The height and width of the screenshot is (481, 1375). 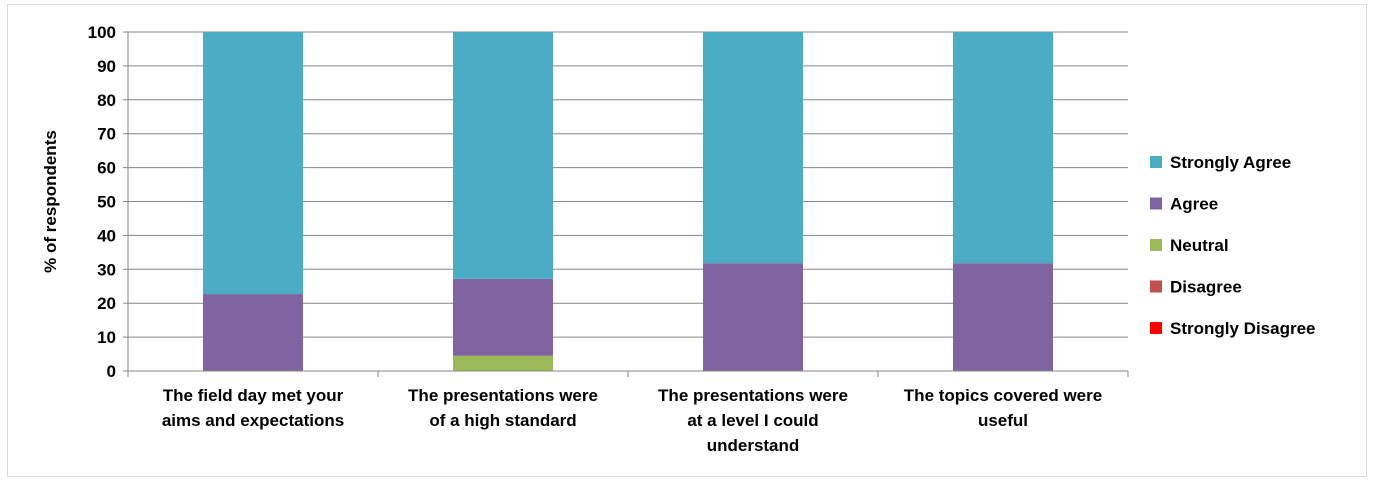 What do you see at coordinates (102, 32) in the screenshot?
I see `y-tick-label: 100` at bounding box center [102, 32].